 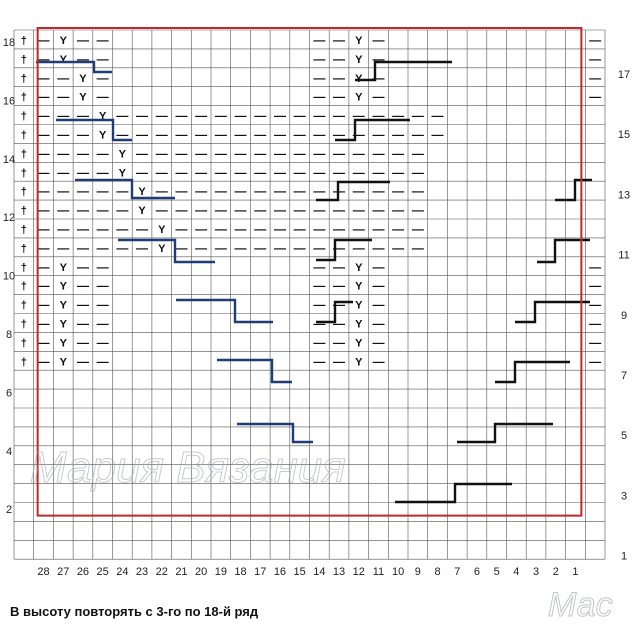 What do you see at coordinates (9, 277) in the screenshot?
I see `row-number-left: 10` at bounding box center [9, 277].